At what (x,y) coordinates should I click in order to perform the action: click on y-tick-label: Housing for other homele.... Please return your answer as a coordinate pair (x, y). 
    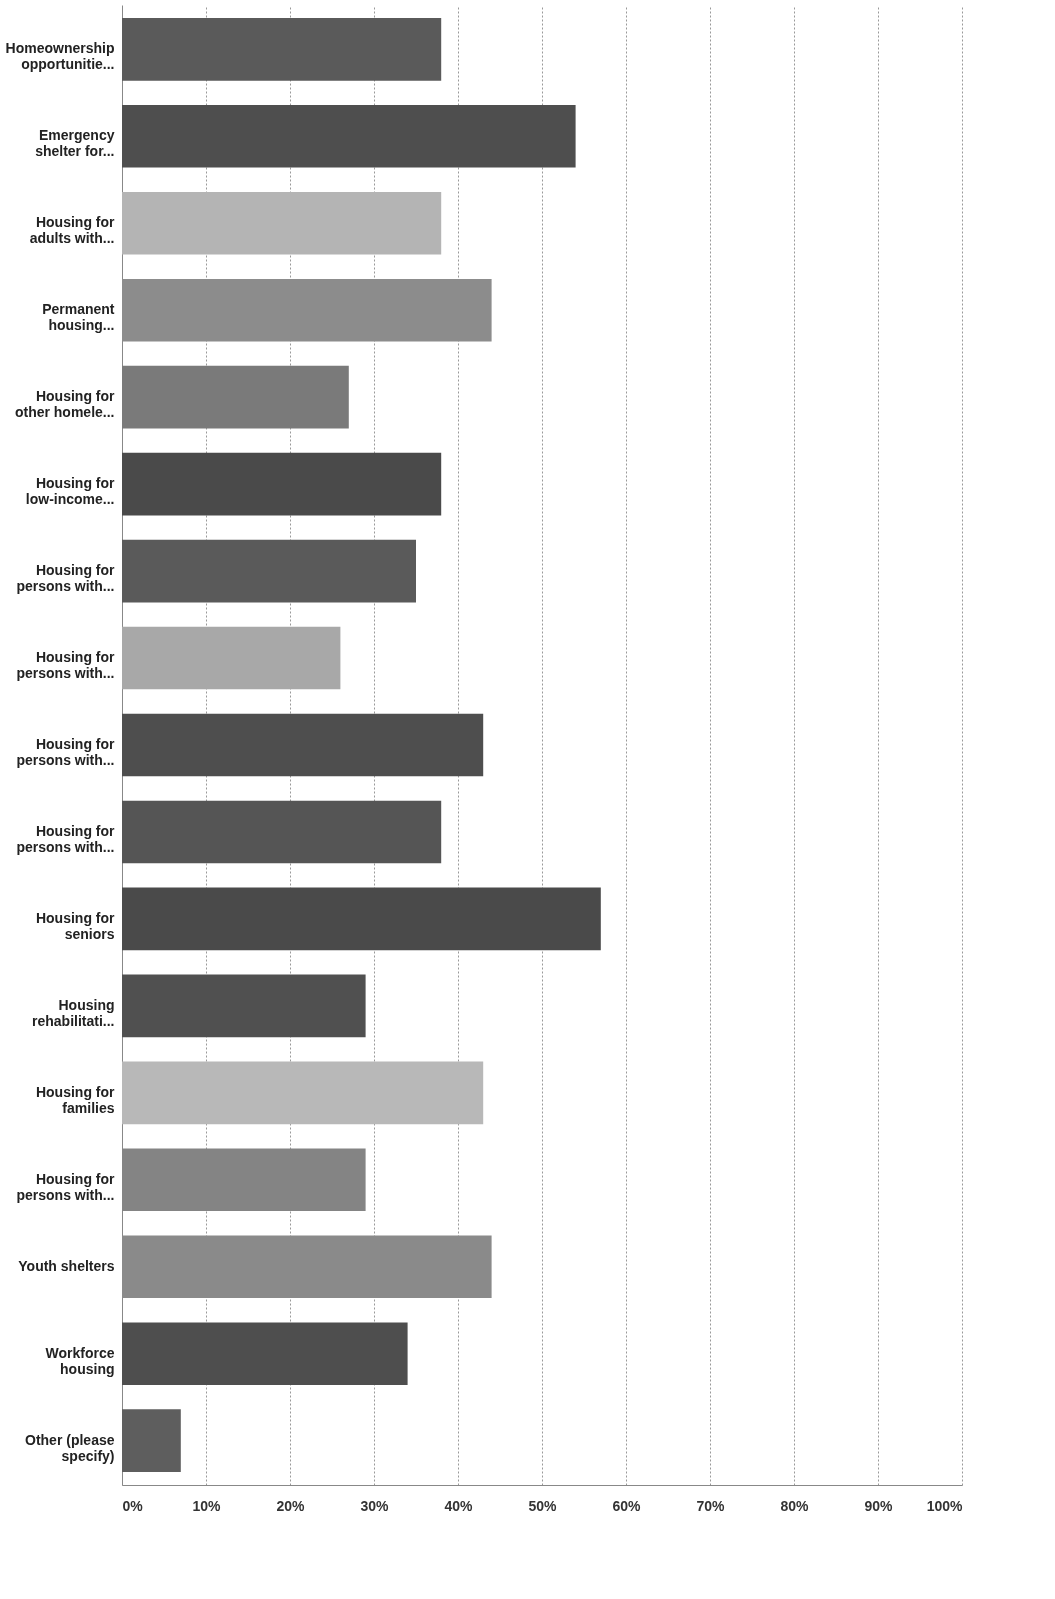
    Looking at the image, I should click on (65, 404).